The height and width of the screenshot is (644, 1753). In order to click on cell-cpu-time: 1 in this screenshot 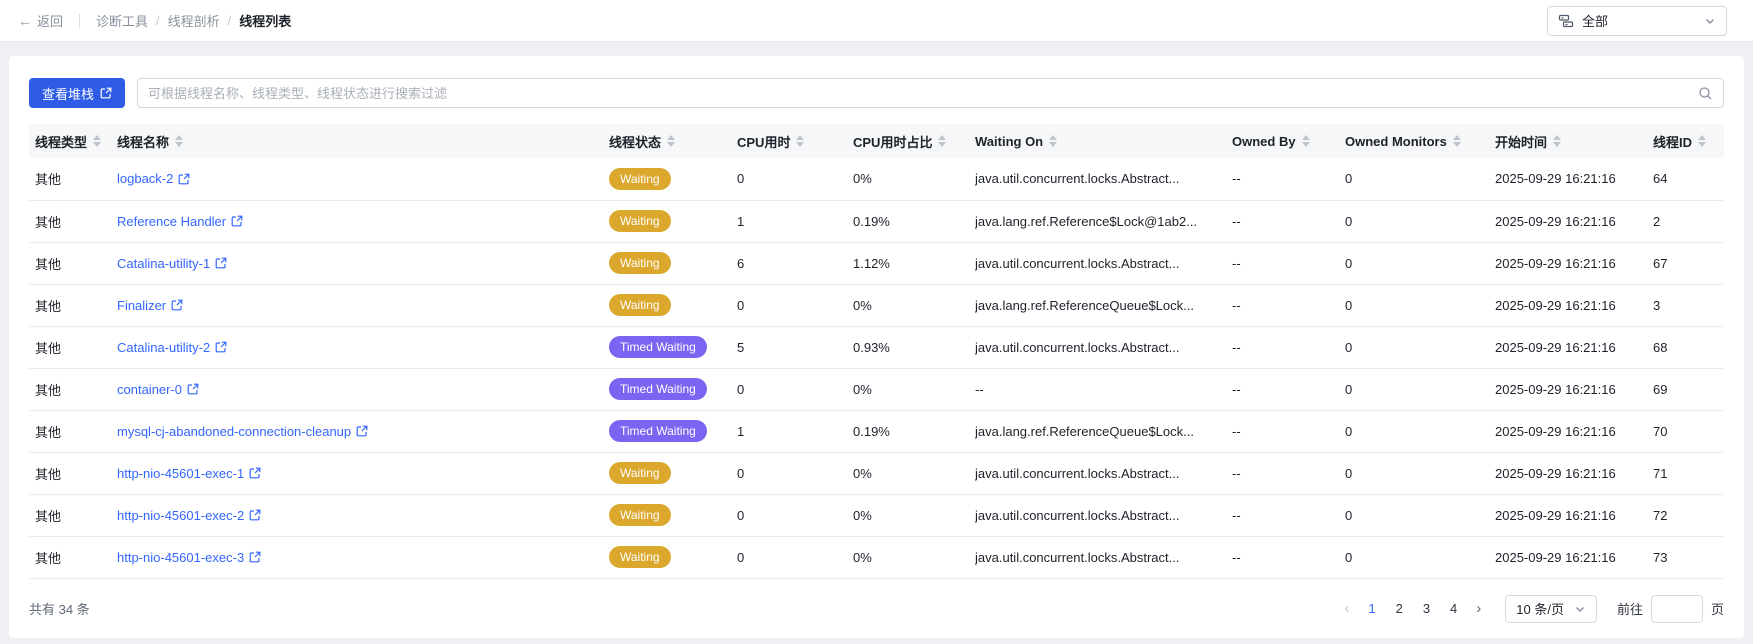, I will do `click(795, 221)`.